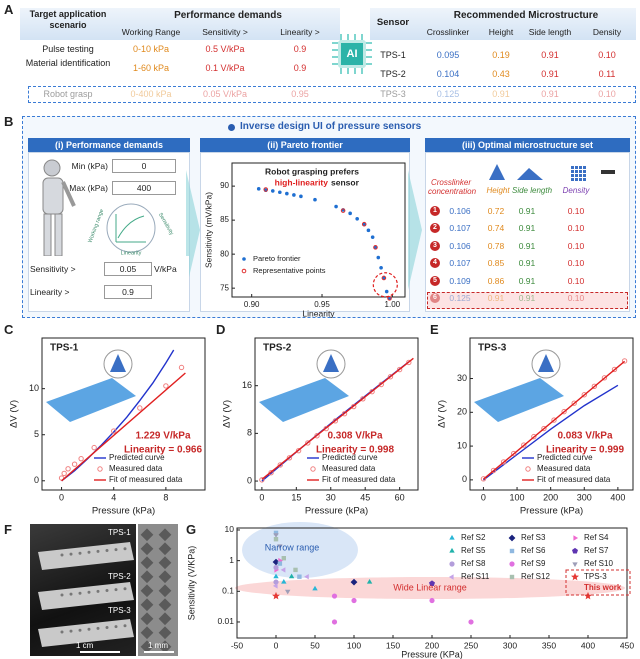  I want to click on table-cell: 0.095, so click(448, 55).